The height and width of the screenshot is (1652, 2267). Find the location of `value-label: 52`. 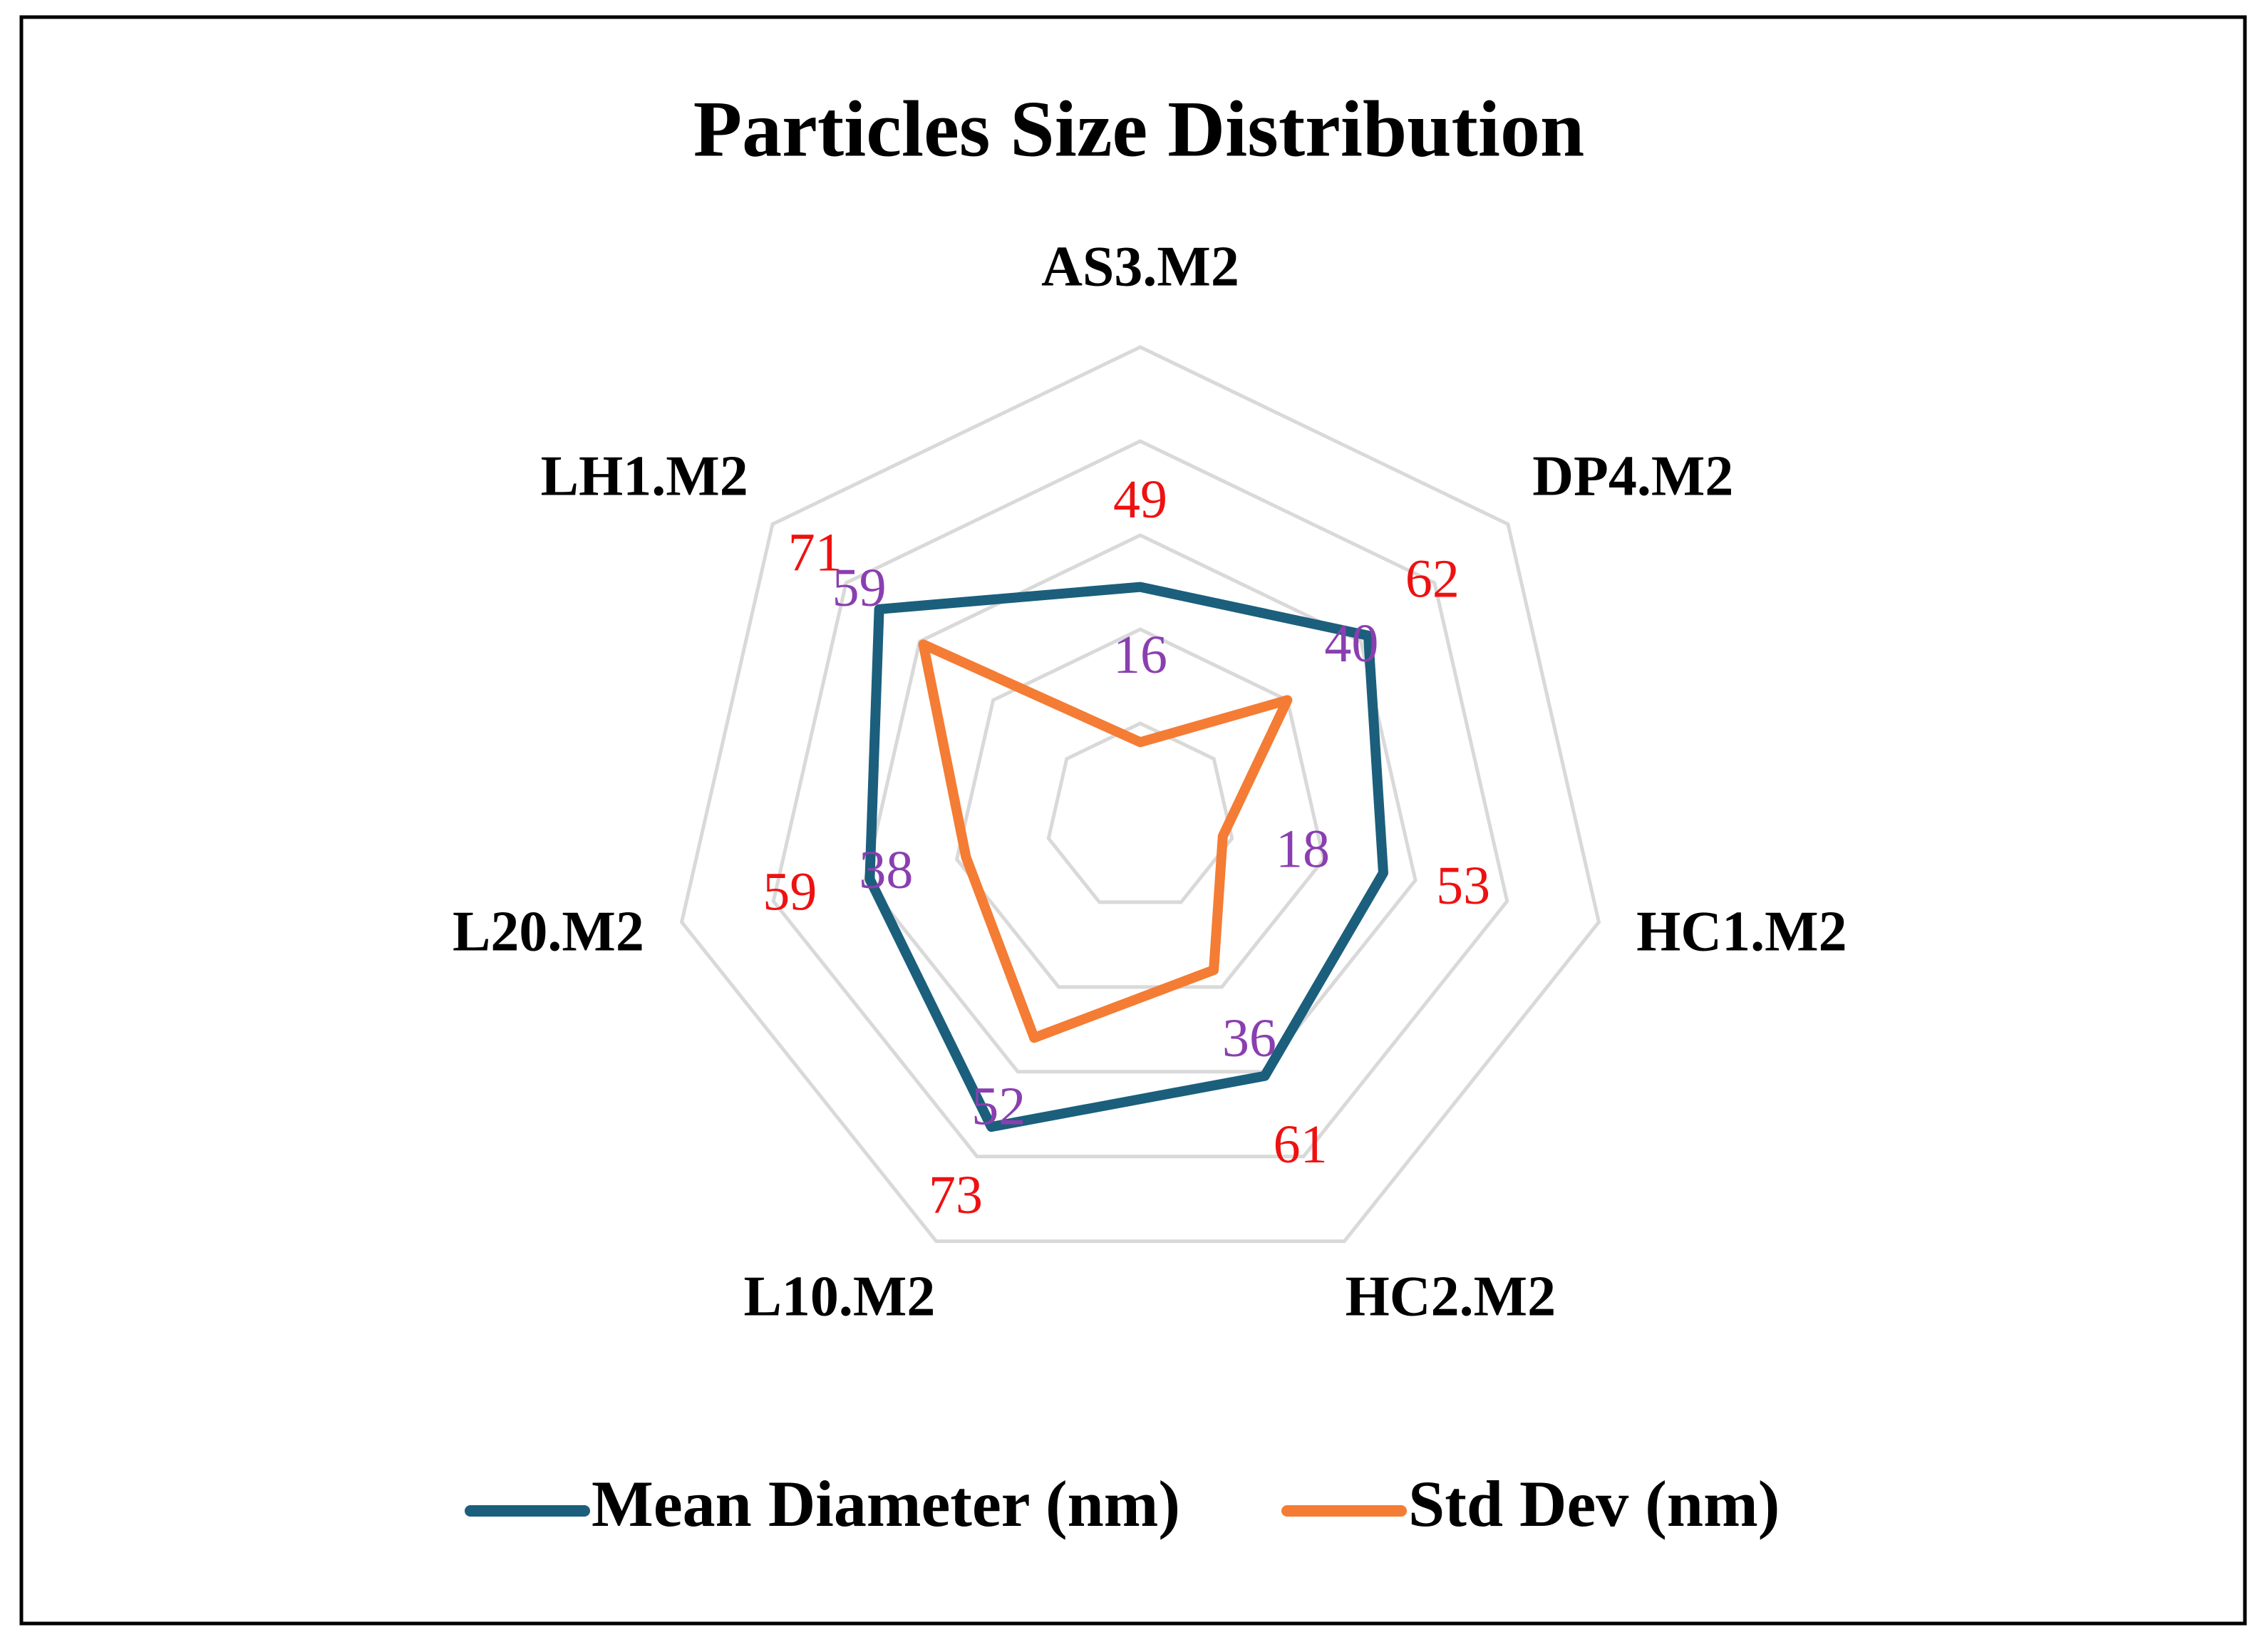

value-label: 52 is located at coordinates (998, 1106).